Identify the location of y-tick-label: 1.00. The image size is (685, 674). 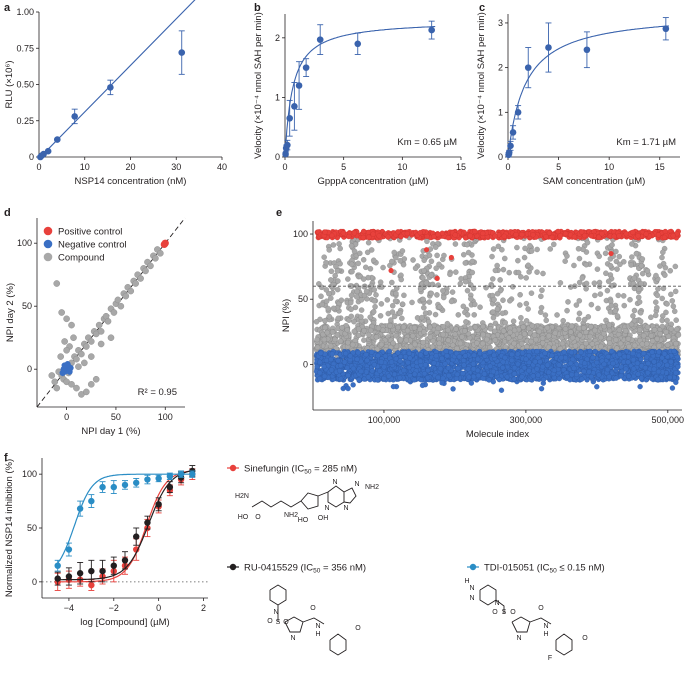
(25, 12).